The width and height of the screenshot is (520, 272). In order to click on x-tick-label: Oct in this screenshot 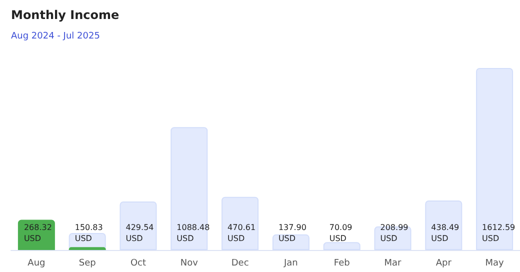, I will do `click(138, 263)`.